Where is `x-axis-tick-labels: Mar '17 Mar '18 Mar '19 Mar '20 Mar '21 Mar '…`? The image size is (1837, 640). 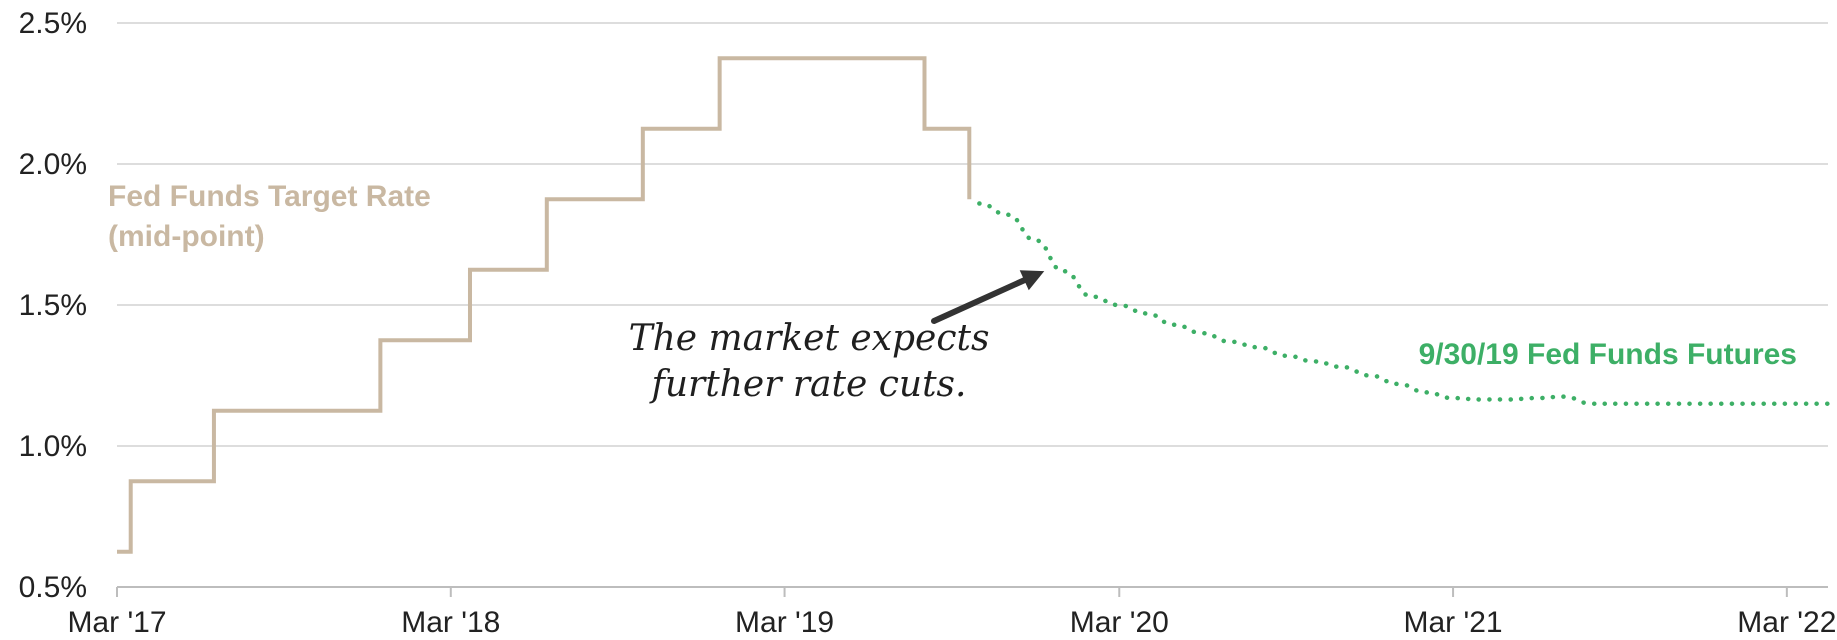 x-axis-tick-labels: Mar '17 Mar '18 Mar '19 Mar '20 Mar '21 Mar '… is located at coordinates (951, 622).